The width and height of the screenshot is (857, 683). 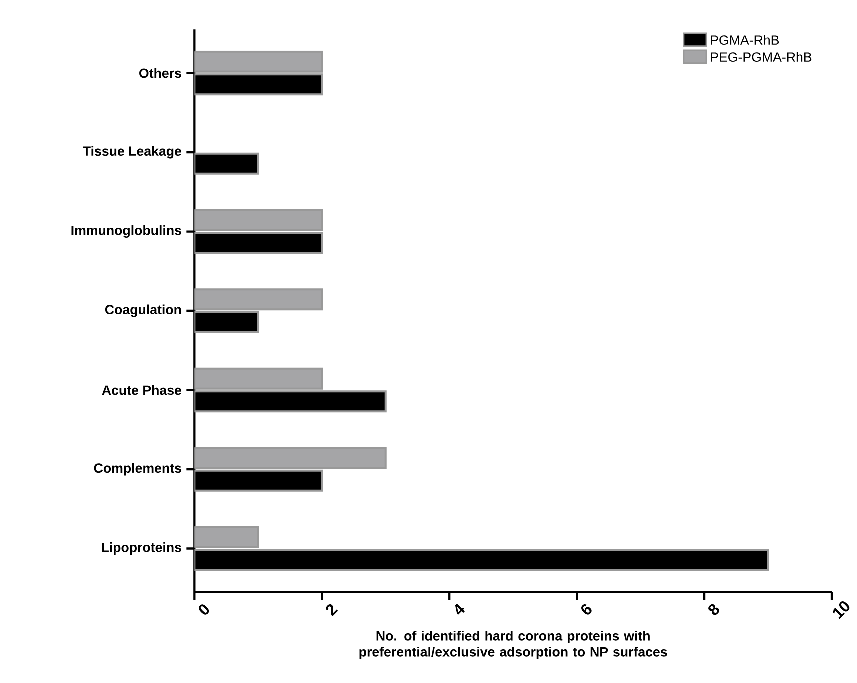 I want to click on x-tick-label: 4, so click(x=460, y=610).